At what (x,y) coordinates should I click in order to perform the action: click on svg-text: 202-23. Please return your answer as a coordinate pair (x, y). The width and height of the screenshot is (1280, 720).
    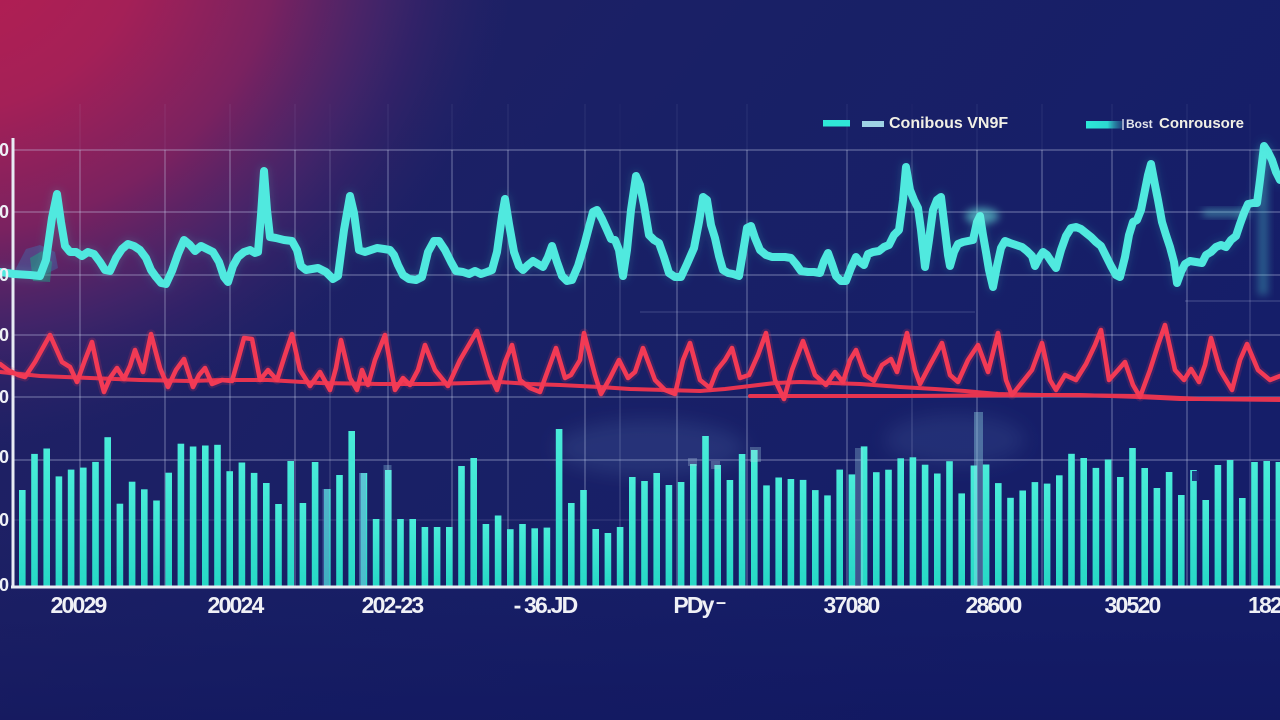
    Looking at the image, I should click on (393, 605).